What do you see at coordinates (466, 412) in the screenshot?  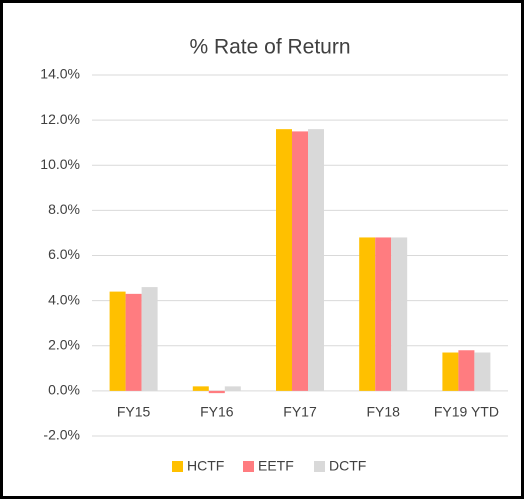 I see `x-tick-label: FY19 YTD` at bounding box center [466, 412].